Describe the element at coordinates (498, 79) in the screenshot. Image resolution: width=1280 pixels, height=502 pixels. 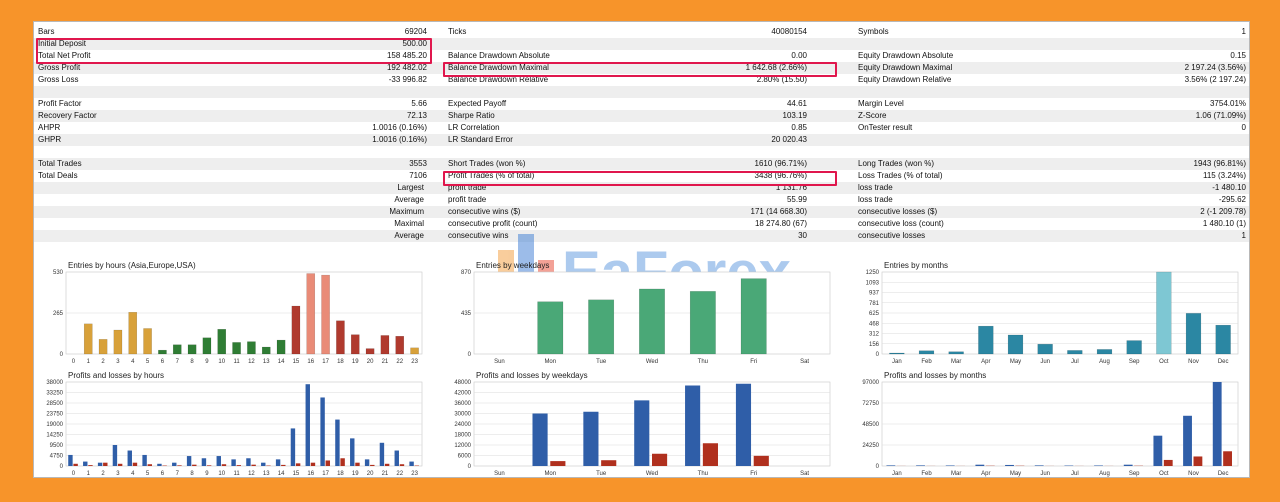
I see `stat-label: Balance Drawdown Relative` at that location.